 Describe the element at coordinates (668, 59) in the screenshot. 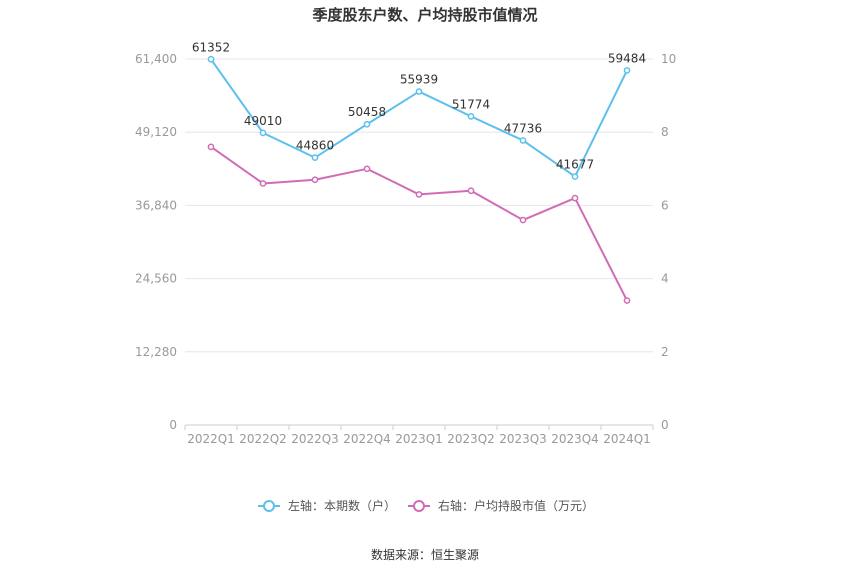

I see `right-axis-tick-label: 10` at that location.